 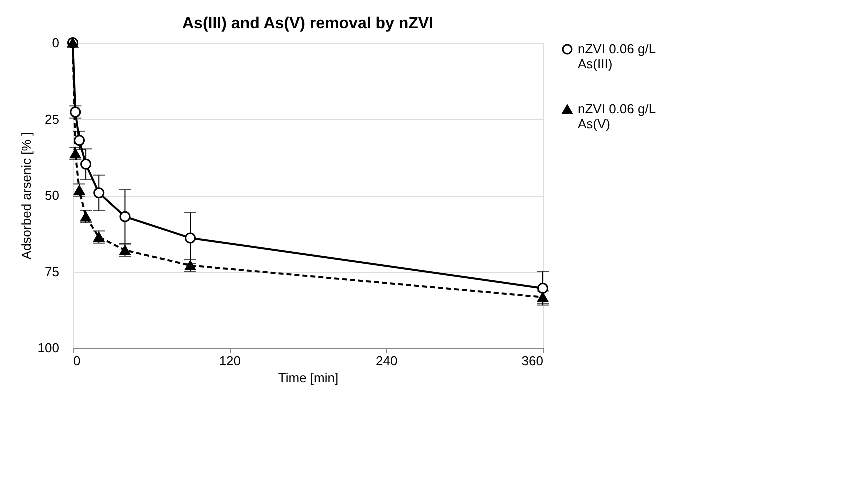 I want to click on y-tick-label: 50, so click(x=52, y=195).